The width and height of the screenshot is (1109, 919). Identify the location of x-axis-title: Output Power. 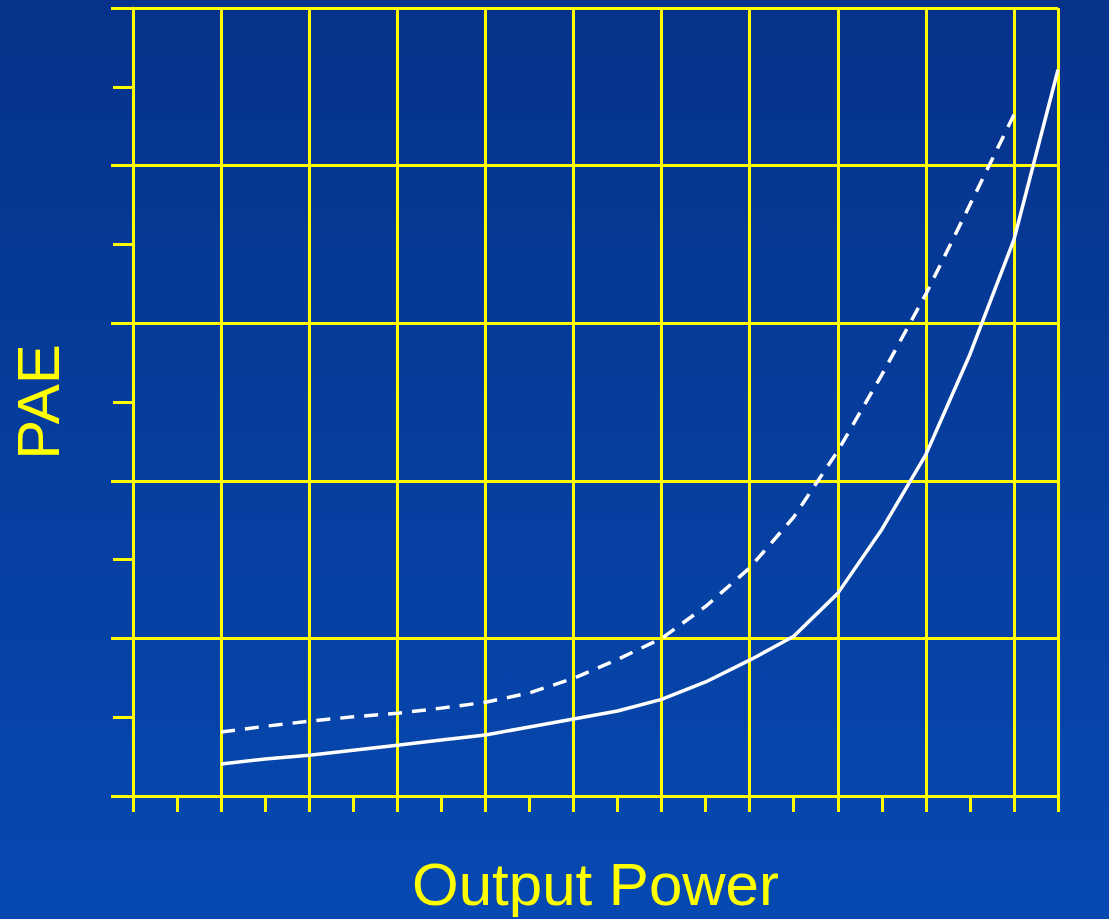
(595, 884).